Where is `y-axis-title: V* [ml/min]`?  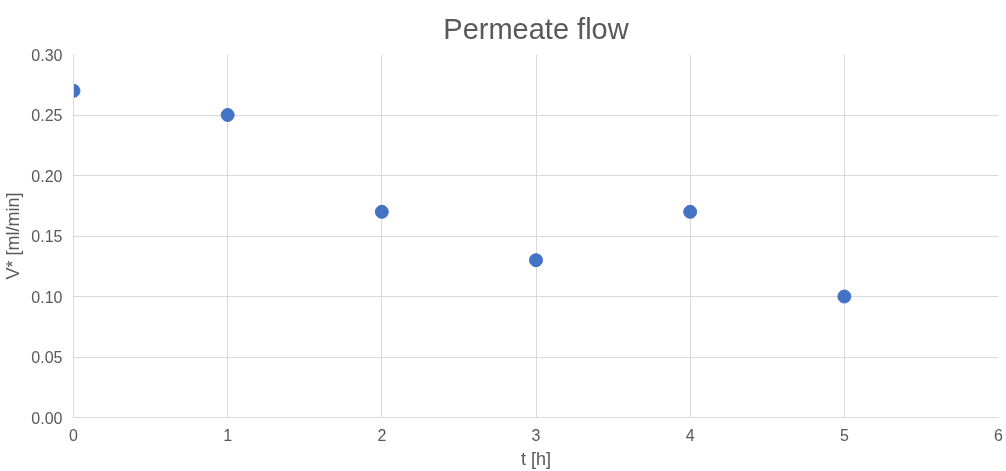 y-axis-title: V* [ml/min] is located at coordinates (13, 236).